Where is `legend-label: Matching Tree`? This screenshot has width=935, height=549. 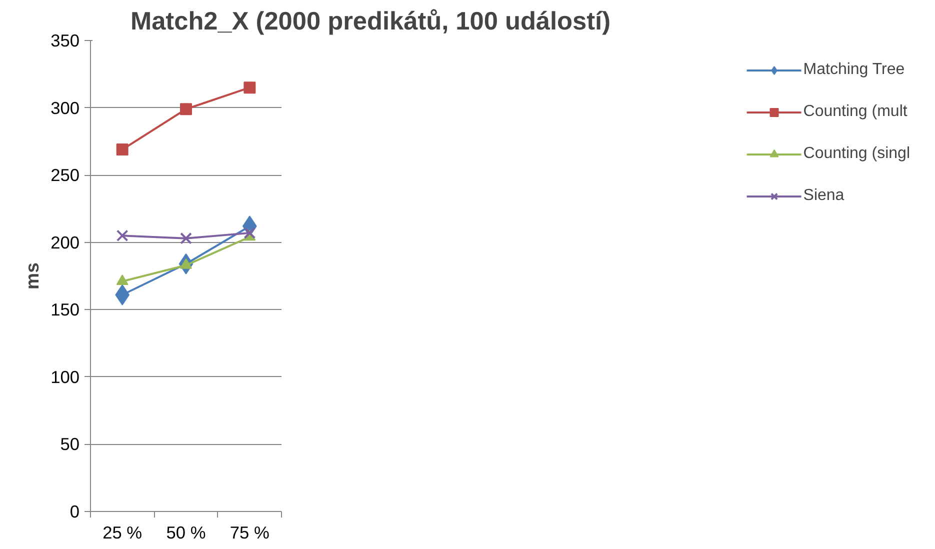
legend-label: Matching Tree is located at coordinates (854, 70).